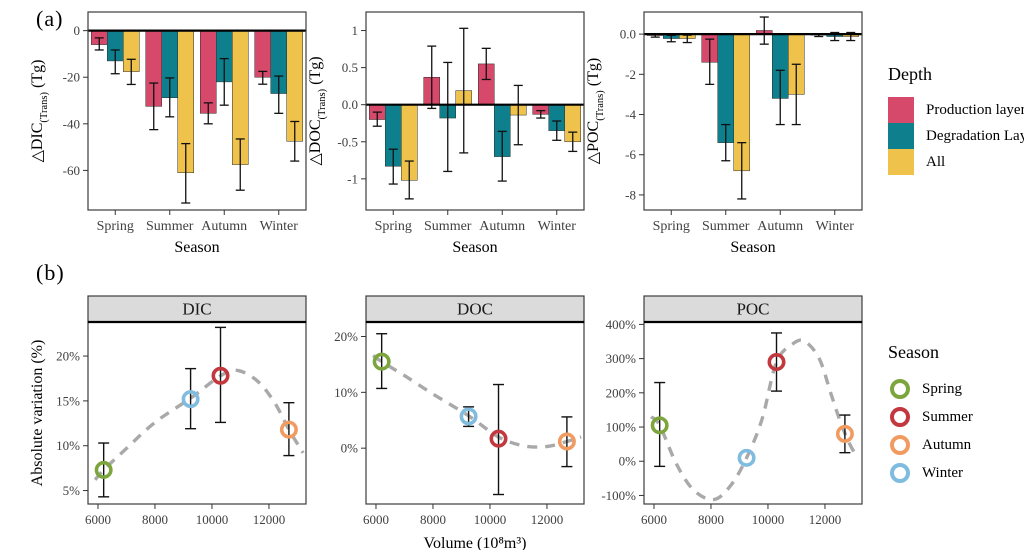  I want to click on legend-label: Summer, so click(947, 416).